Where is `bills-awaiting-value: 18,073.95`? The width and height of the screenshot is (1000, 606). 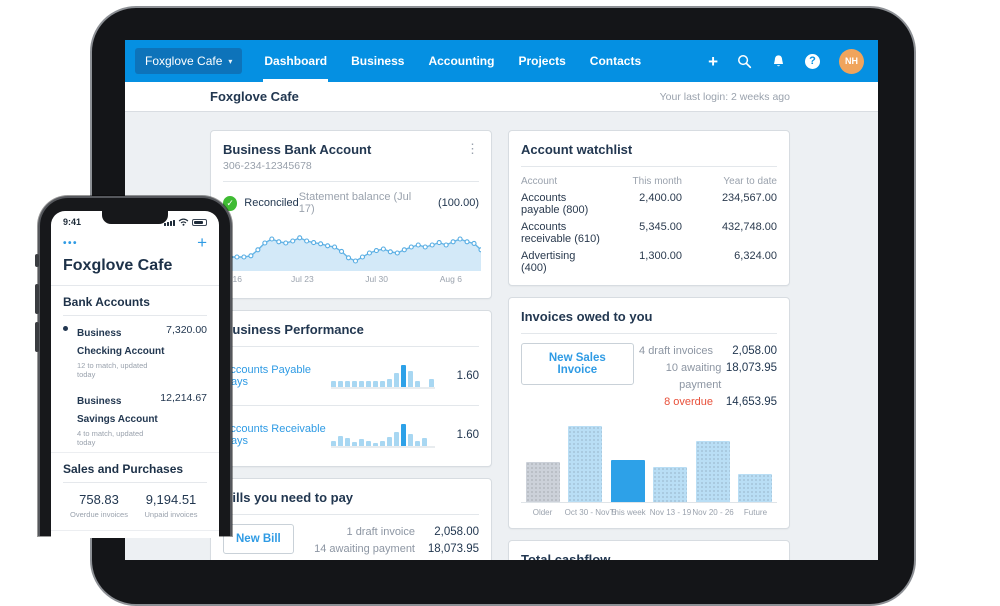
bills-awaiting-value: 18,073.95 is located at coordinates (453, 549).